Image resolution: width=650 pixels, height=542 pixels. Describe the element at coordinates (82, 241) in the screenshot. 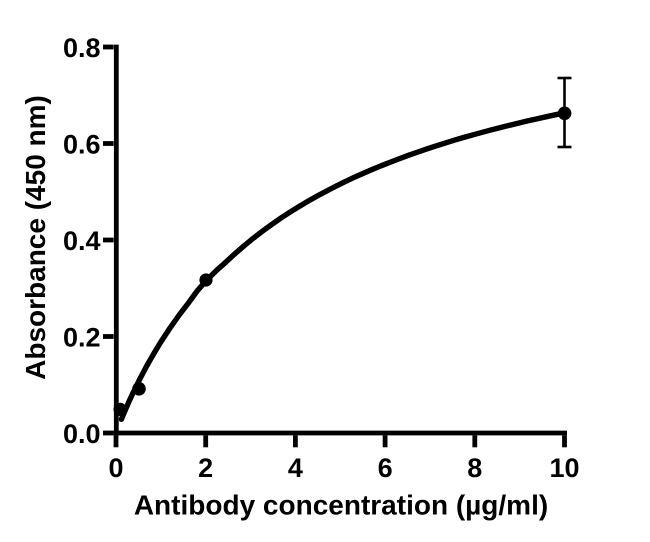

I see `svg-text: 0.4` at that location.